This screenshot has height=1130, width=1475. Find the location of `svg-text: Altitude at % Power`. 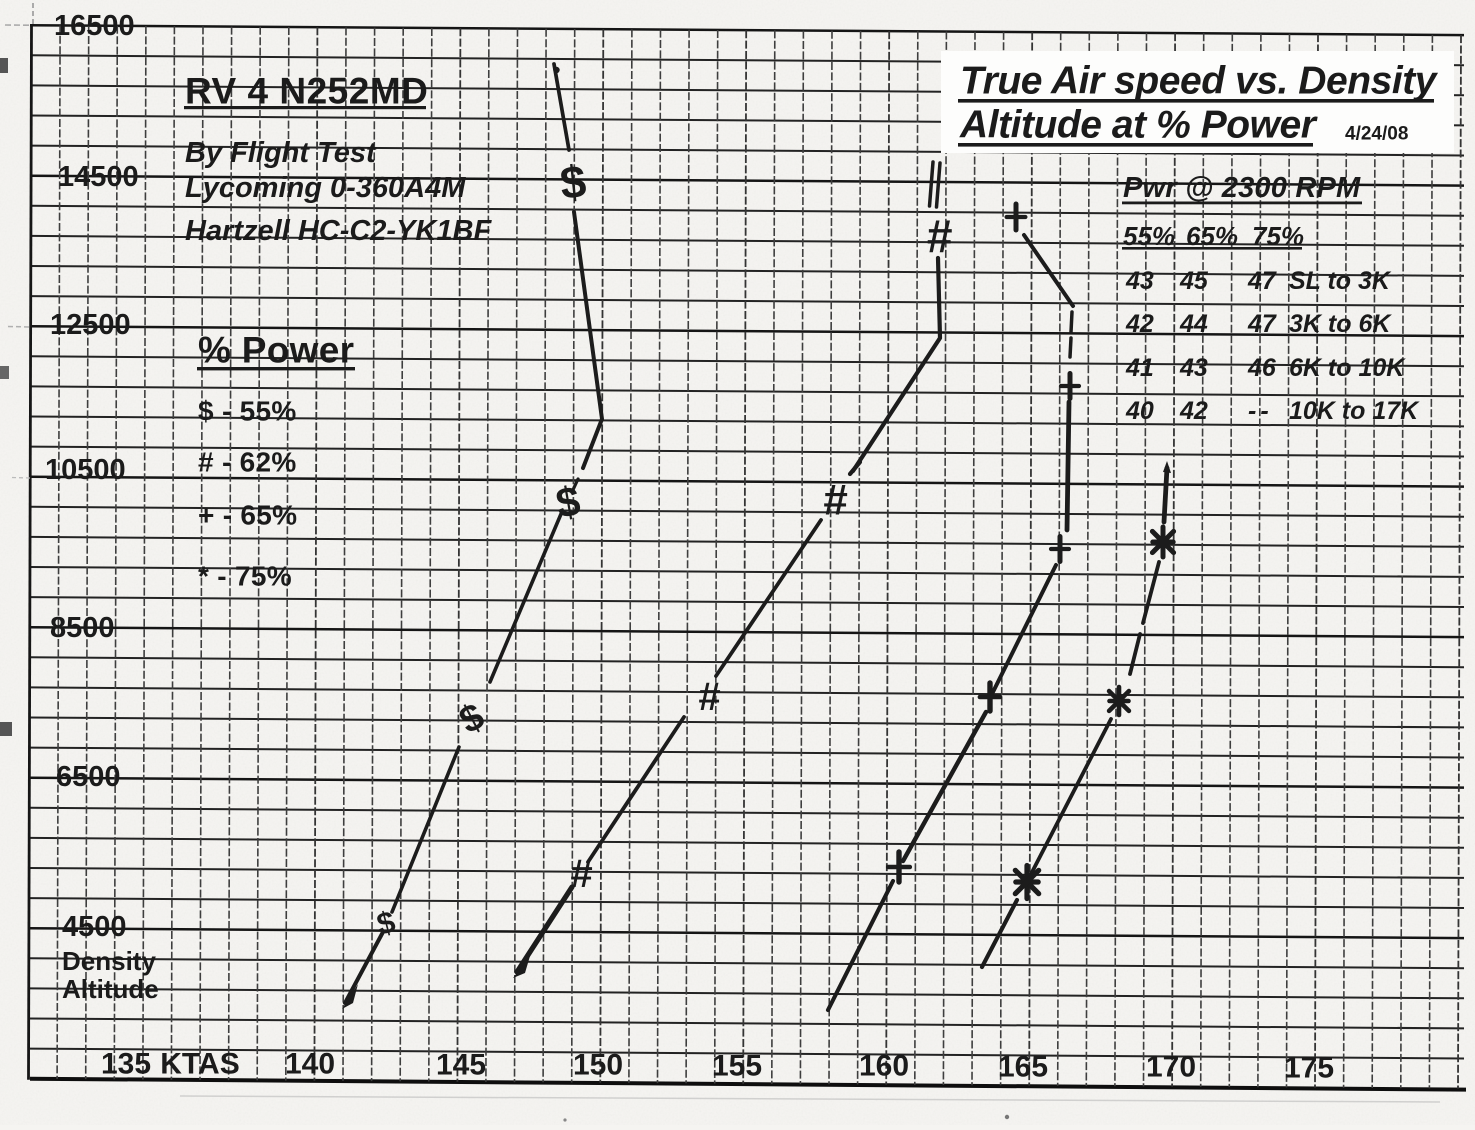

svg-text: Altitude at % Power is located at coordinates (1138, 125).